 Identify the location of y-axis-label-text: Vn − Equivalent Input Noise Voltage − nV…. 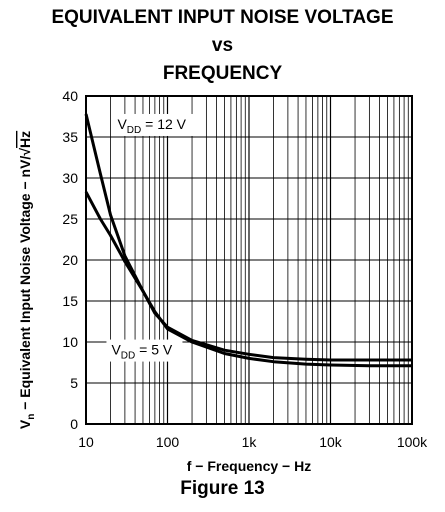
(27, 280).